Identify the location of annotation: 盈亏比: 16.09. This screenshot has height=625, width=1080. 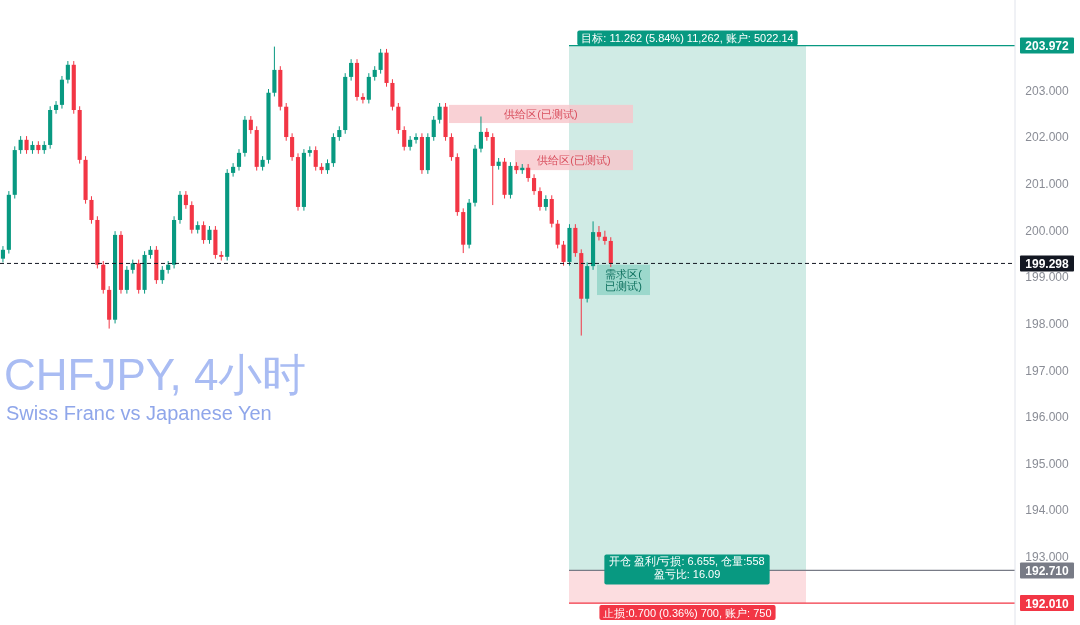
(687, 574).